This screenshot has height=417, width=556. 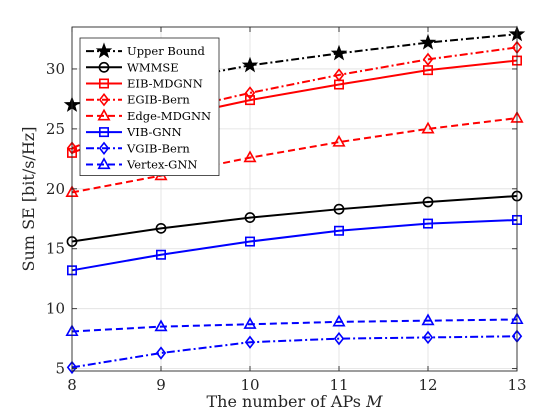 What do you see at coordinates (165, 84) in the screenshot?
I see `legend-label: EIB-MDGNN` at bounding box center [165, 84].